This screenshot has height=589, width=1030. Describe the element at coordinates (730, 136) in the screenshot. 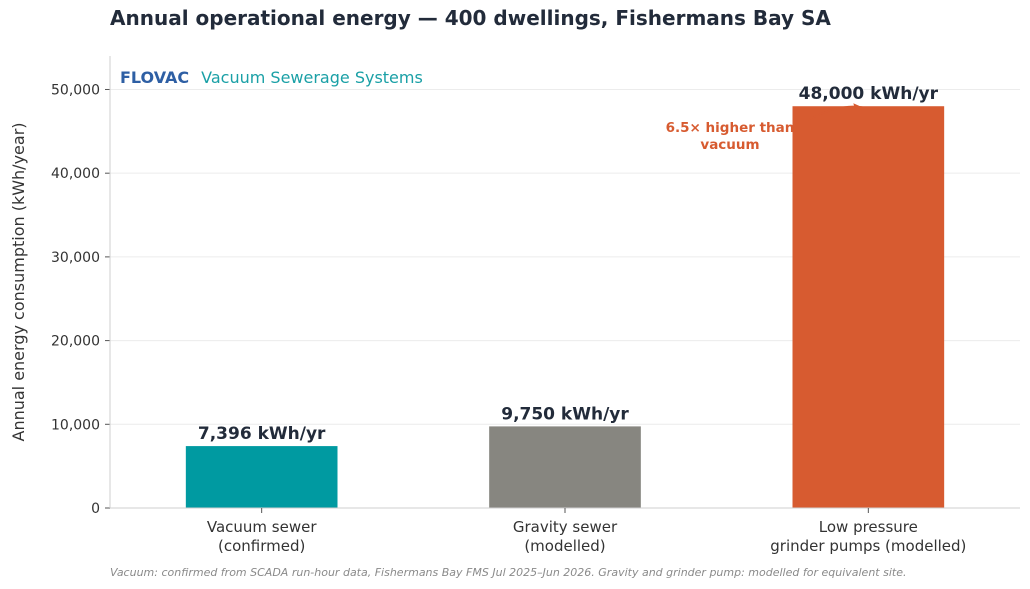

I see `annotation-text: 6.5× higher than vacuum` at that location.